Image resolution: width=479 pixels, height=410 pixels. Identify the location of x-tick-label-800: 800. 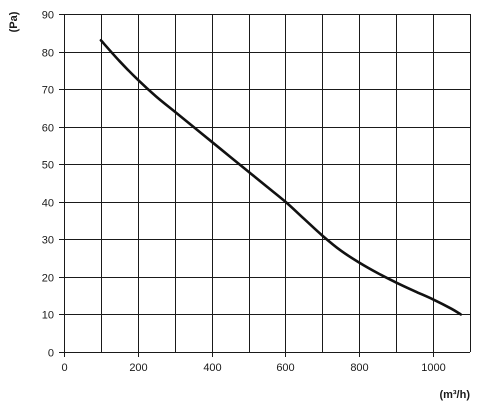
(359, 368).